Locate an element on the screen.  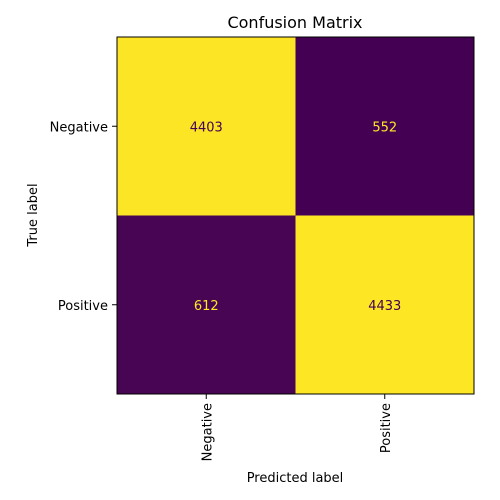
y-tick-label: Positive is located at coordinates (83, 306).